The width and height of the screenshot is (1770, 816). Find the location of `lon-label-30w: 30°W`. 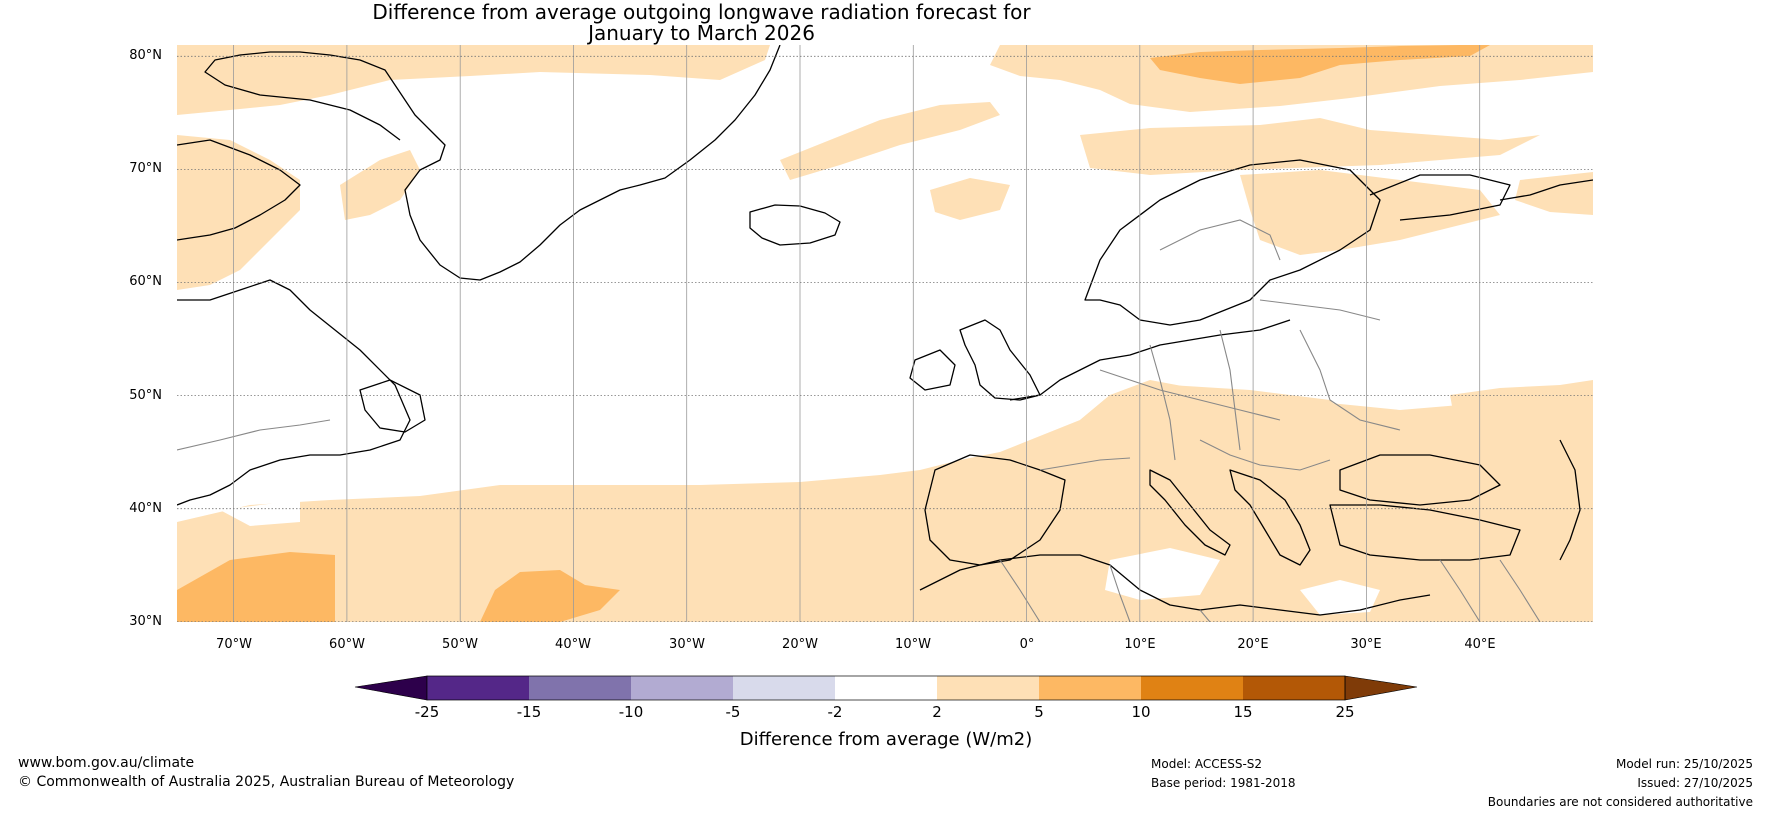

lon-label-30w: 30°W is located at coordinates (687, 644).